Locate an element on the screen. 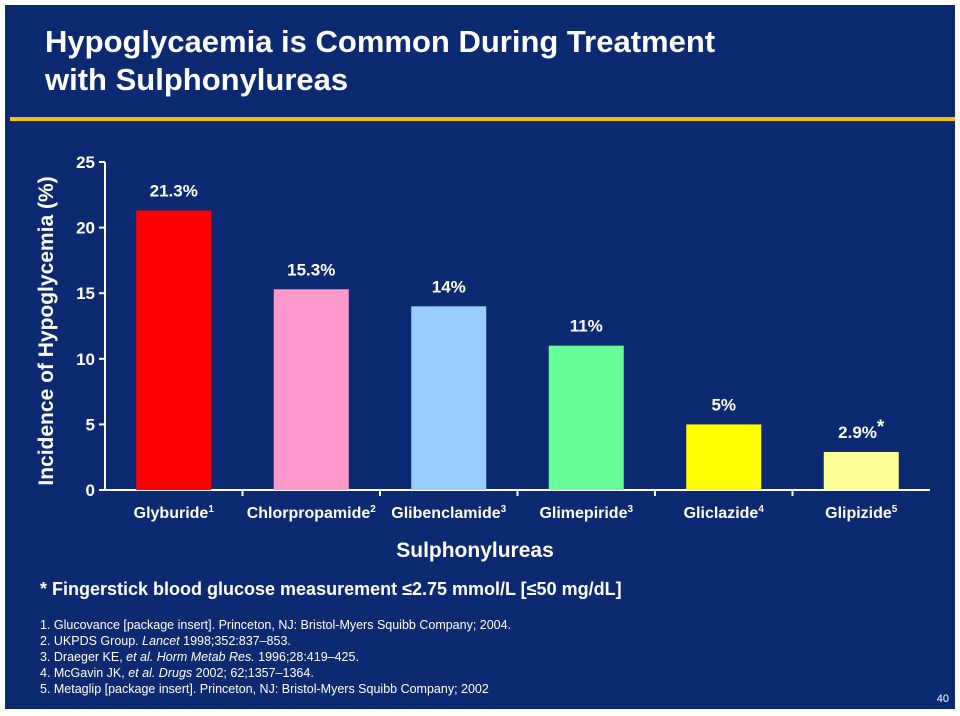 The image size is (960, 716). category-label: Gliclazide4 is located at coordinates (724, 513).